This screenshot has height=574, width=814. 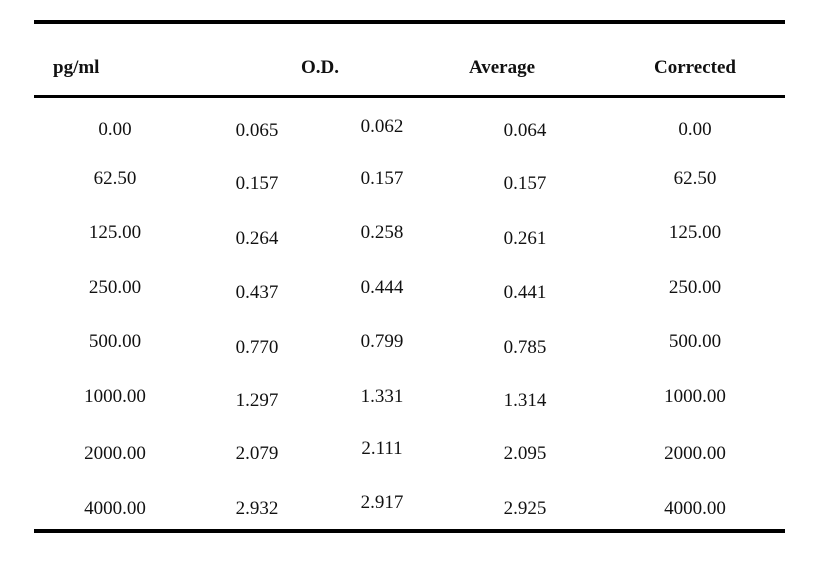 What do you see at coordinates (115, 341) in the screenshot?
I see `cell-concentration: 500.00` at bounding box center [115, 341].